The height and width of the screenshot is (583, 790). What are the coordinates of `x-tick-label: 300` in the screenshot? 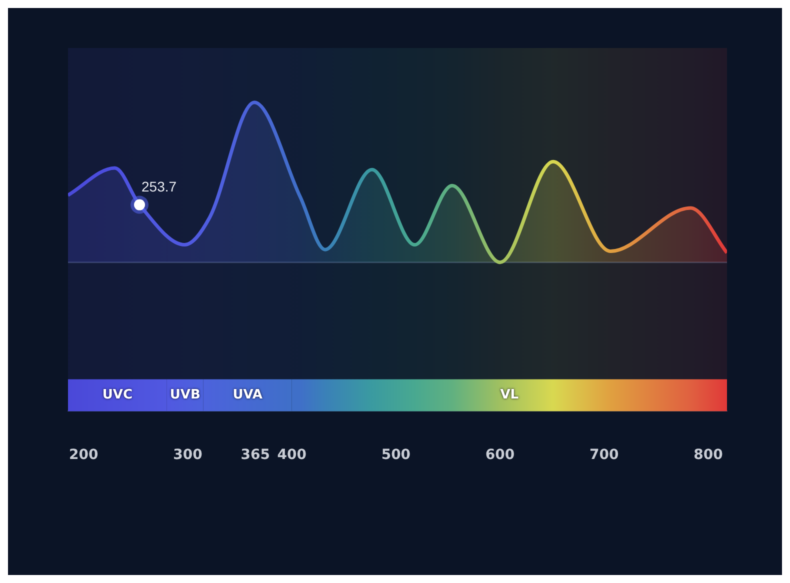 It's located at (188, 455).